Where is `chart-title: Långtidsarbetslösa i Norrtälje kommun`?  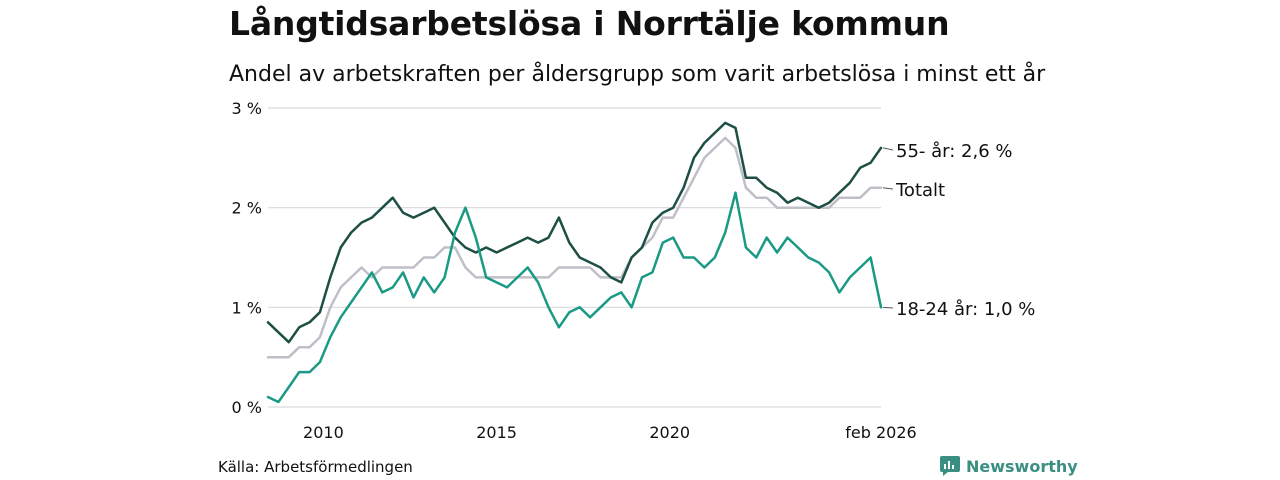 chart-title: Långtidsarbetslösa i Norrtälje kommun is located at coordinates (589, 23).